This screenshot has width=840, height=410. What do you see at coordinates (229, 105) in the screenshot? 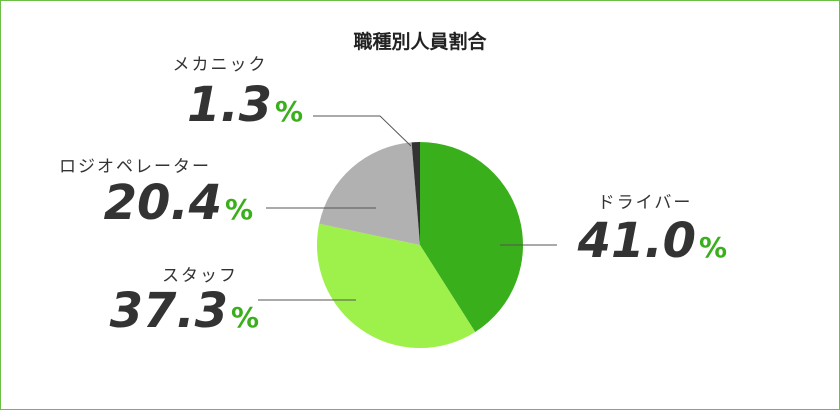
I see `value-label: 1.3` at bounding box center [229, 105].